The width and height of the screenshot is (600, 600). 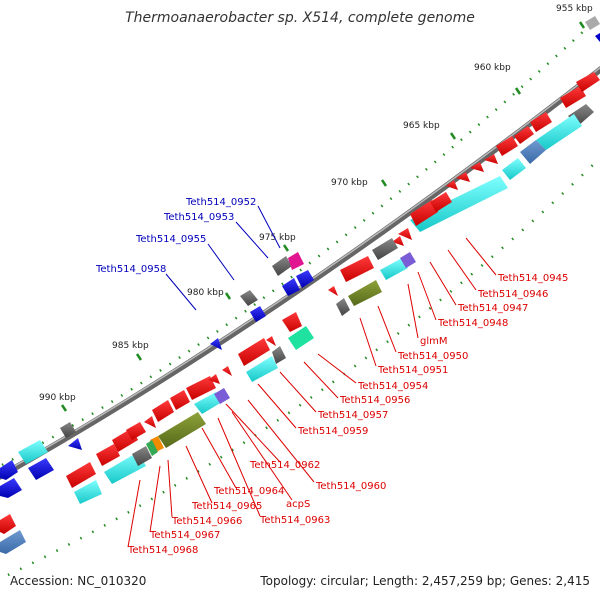 What do you see at coordinates (277, 238) in the screenshot?
I see `ruler-label-975: 975 kbp` at bounding box center [277, 238].